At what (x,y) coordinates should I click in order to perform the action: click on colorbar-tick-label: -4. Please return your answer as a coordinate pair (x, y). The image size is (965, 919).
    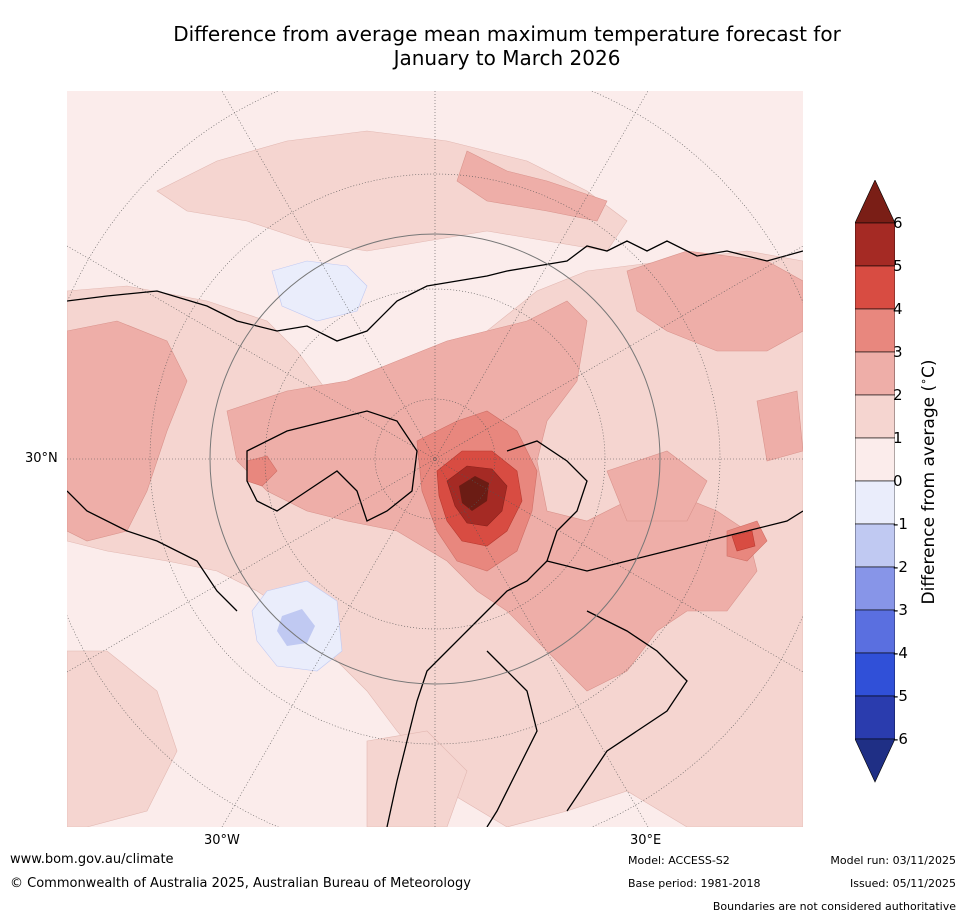
    Looking at the image, I should click on (900, 653).